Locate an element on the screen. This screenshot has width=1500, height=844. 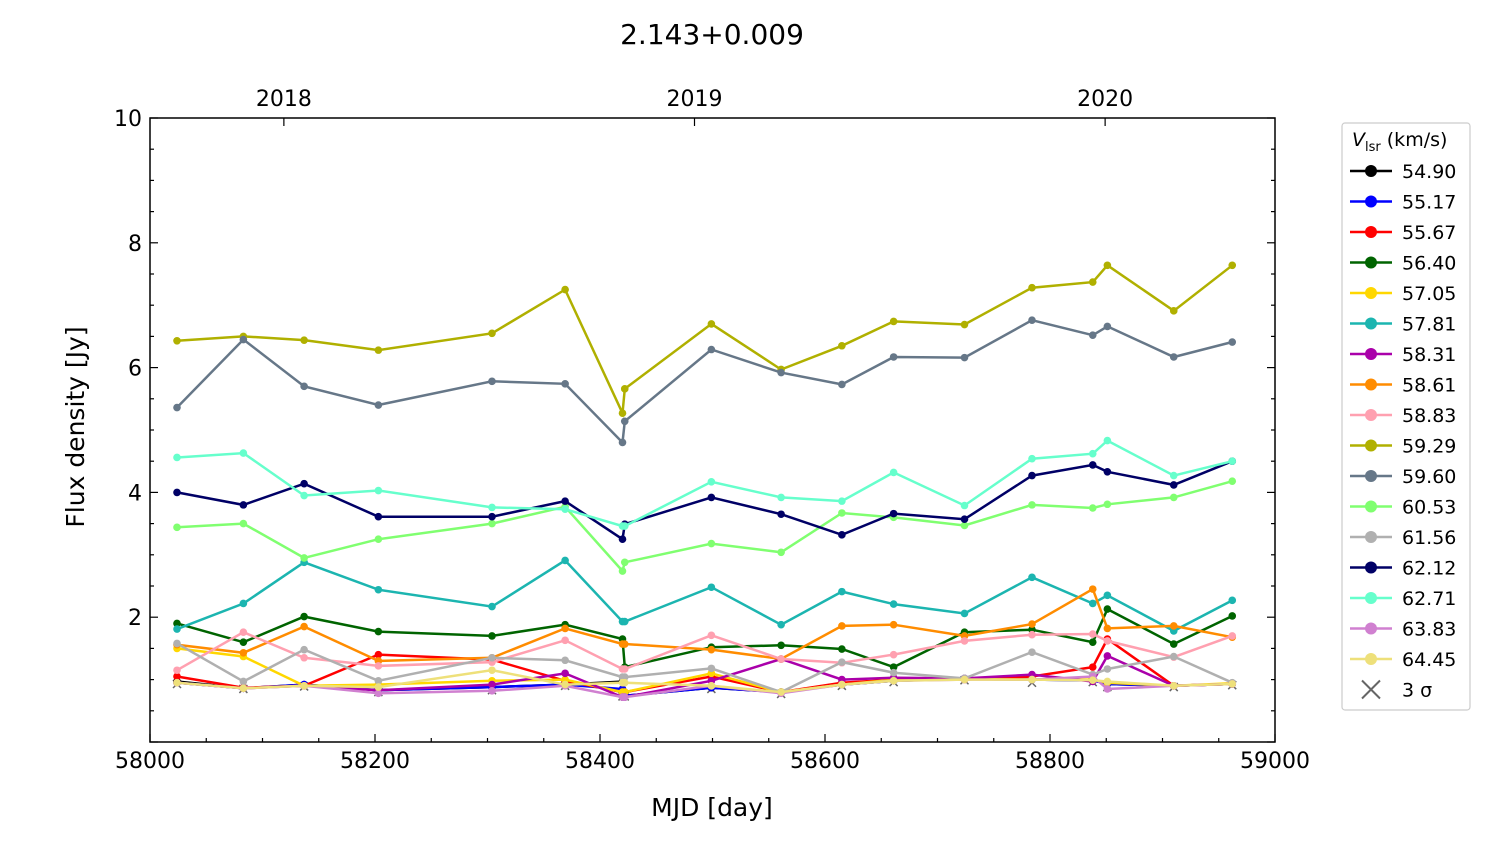
legend-label: 64.45 is located at coordinates (1429, 660).